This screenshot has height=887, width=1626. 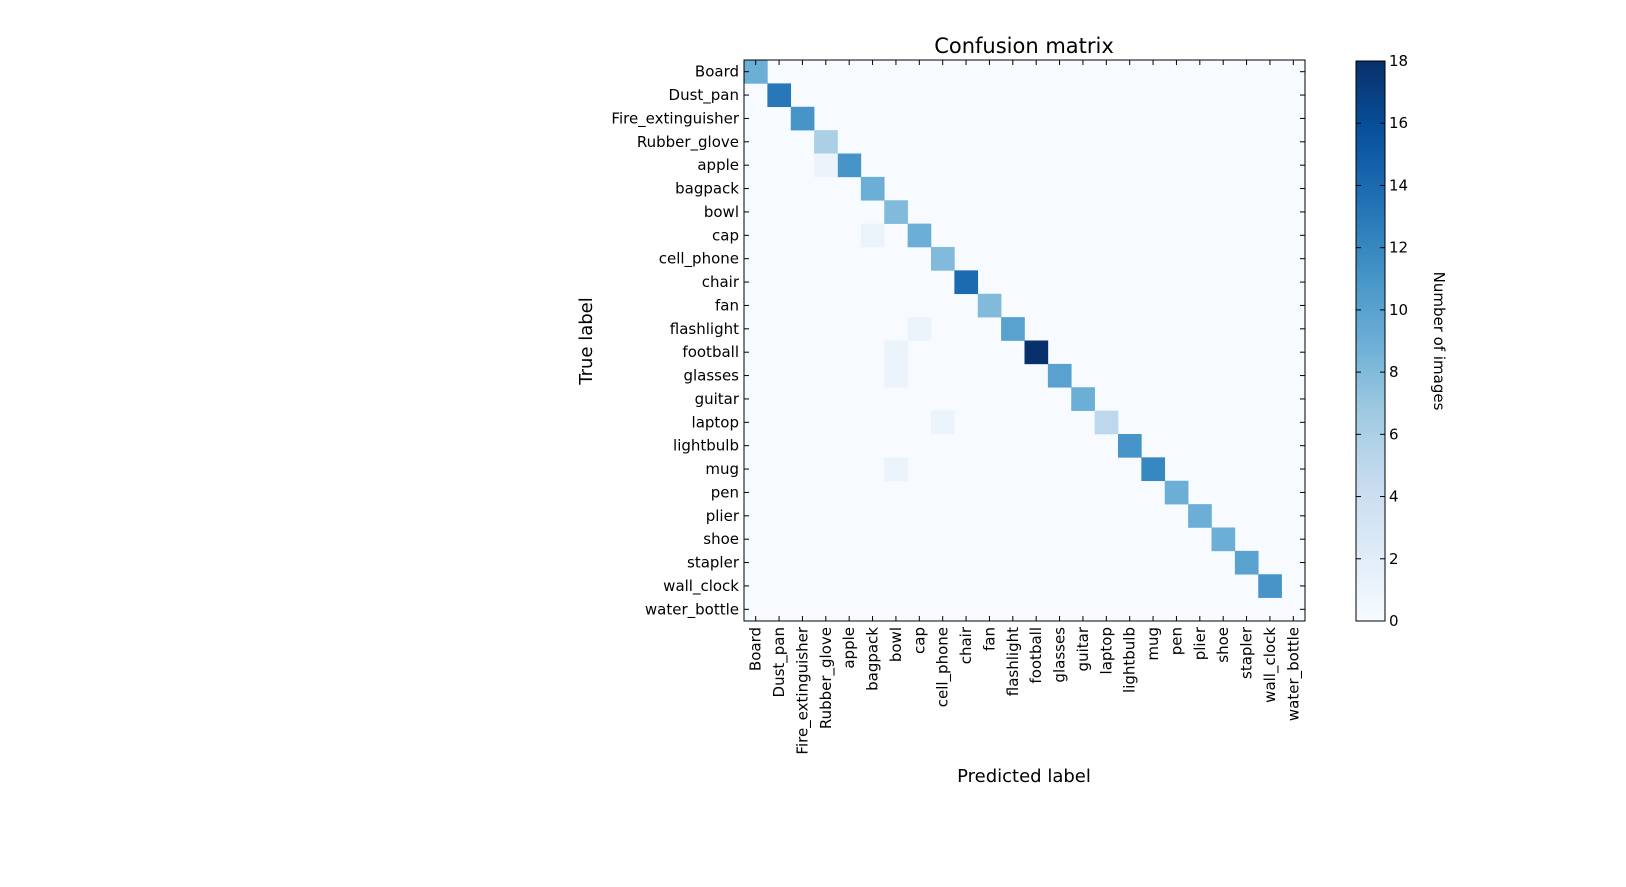 What do you see at coordinates (1223, 645) in the screenshot?
I see `x-tick-label: shoe` at bounding box center [1223, 645].